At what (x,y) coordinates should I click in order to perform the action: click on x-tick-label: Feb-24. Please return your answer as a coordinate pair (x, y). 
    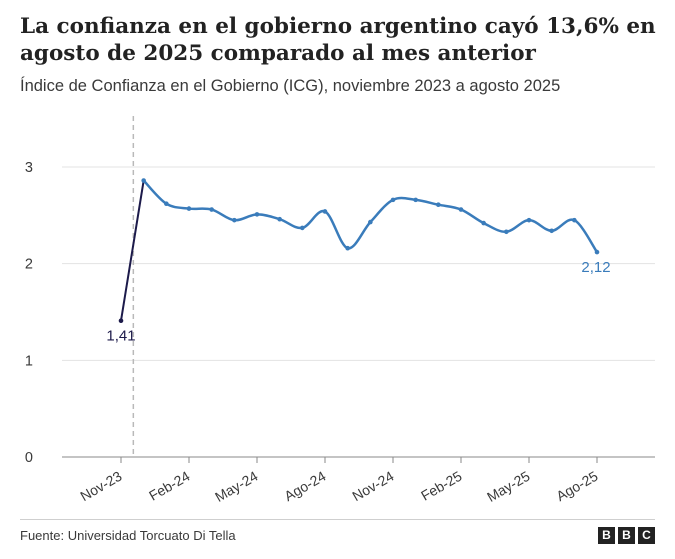
    Looking at the image, I should click on (169, 486).